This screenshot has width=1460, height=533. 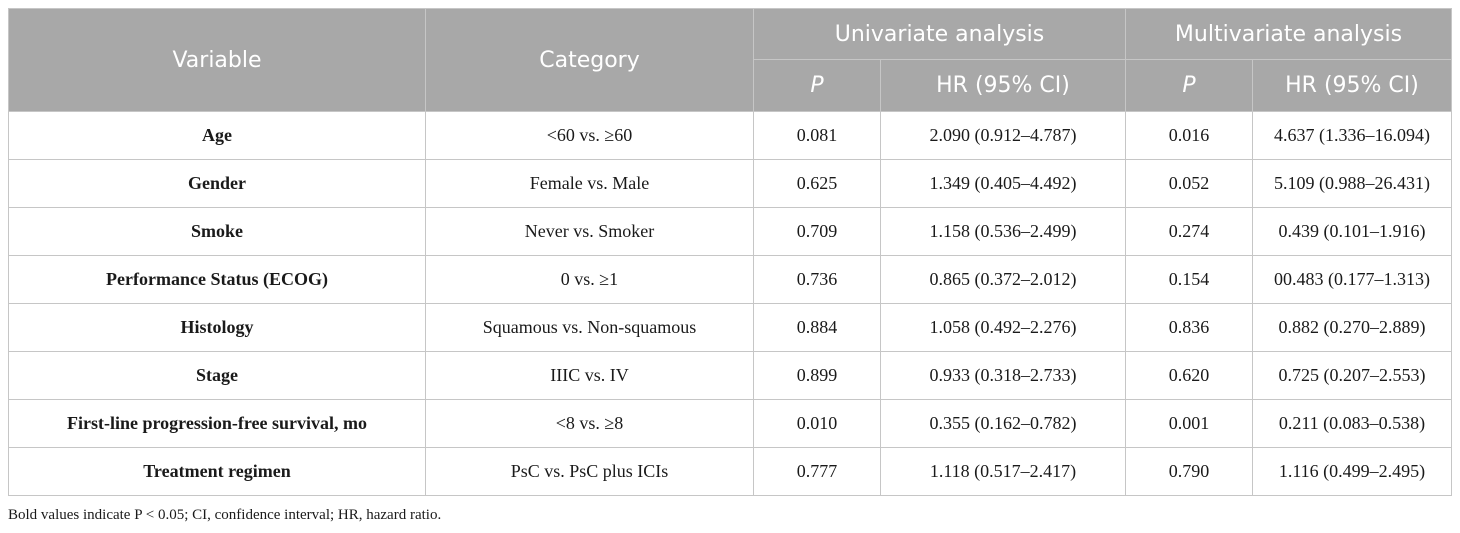 What do you see at coordinates (817, 375) in the screenshot?
I see `univariate-p-cell: 0.899` at bounding box center [817, 375].